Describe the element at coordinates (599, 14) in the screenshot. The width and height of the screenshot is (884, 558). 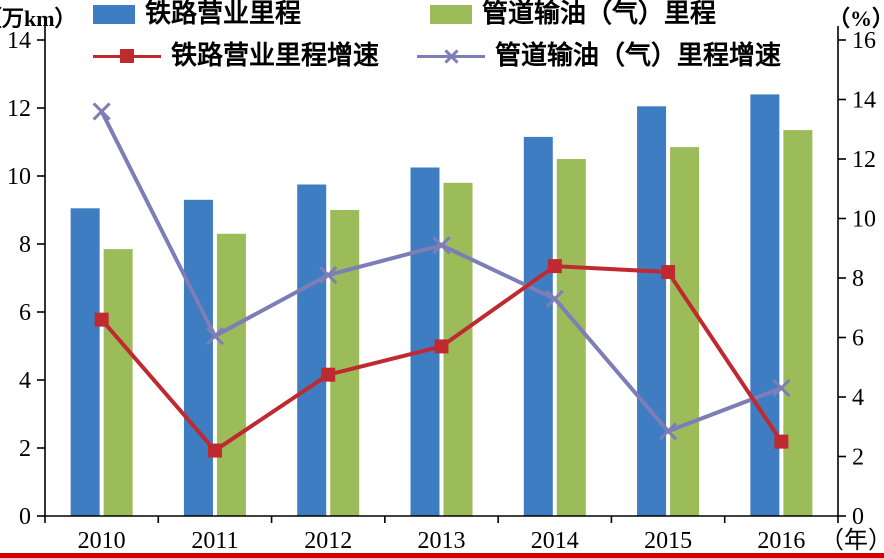
I see `legend-label-pipeline-mileage: 管道输油（气）里程` at that location.